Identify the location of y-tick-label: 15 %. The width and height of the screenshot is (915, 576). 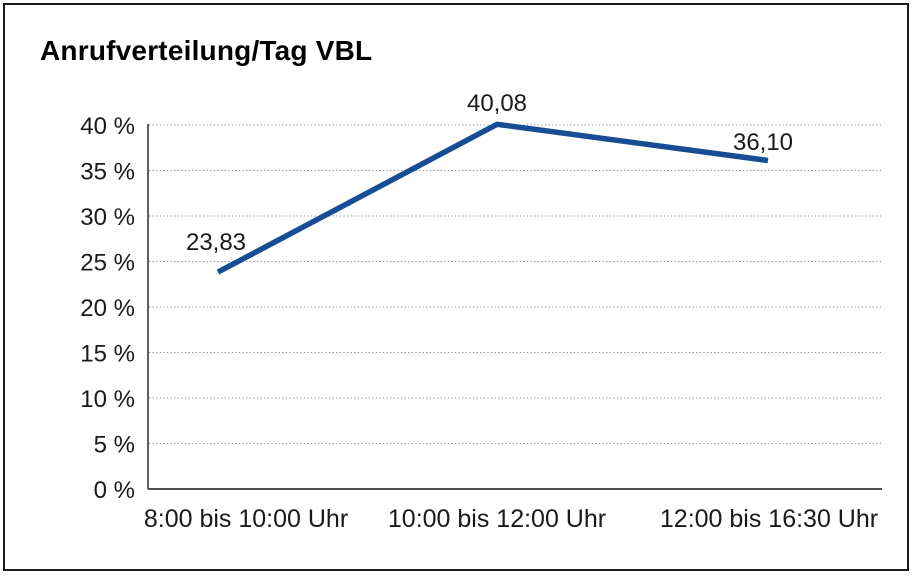
(107, 354).